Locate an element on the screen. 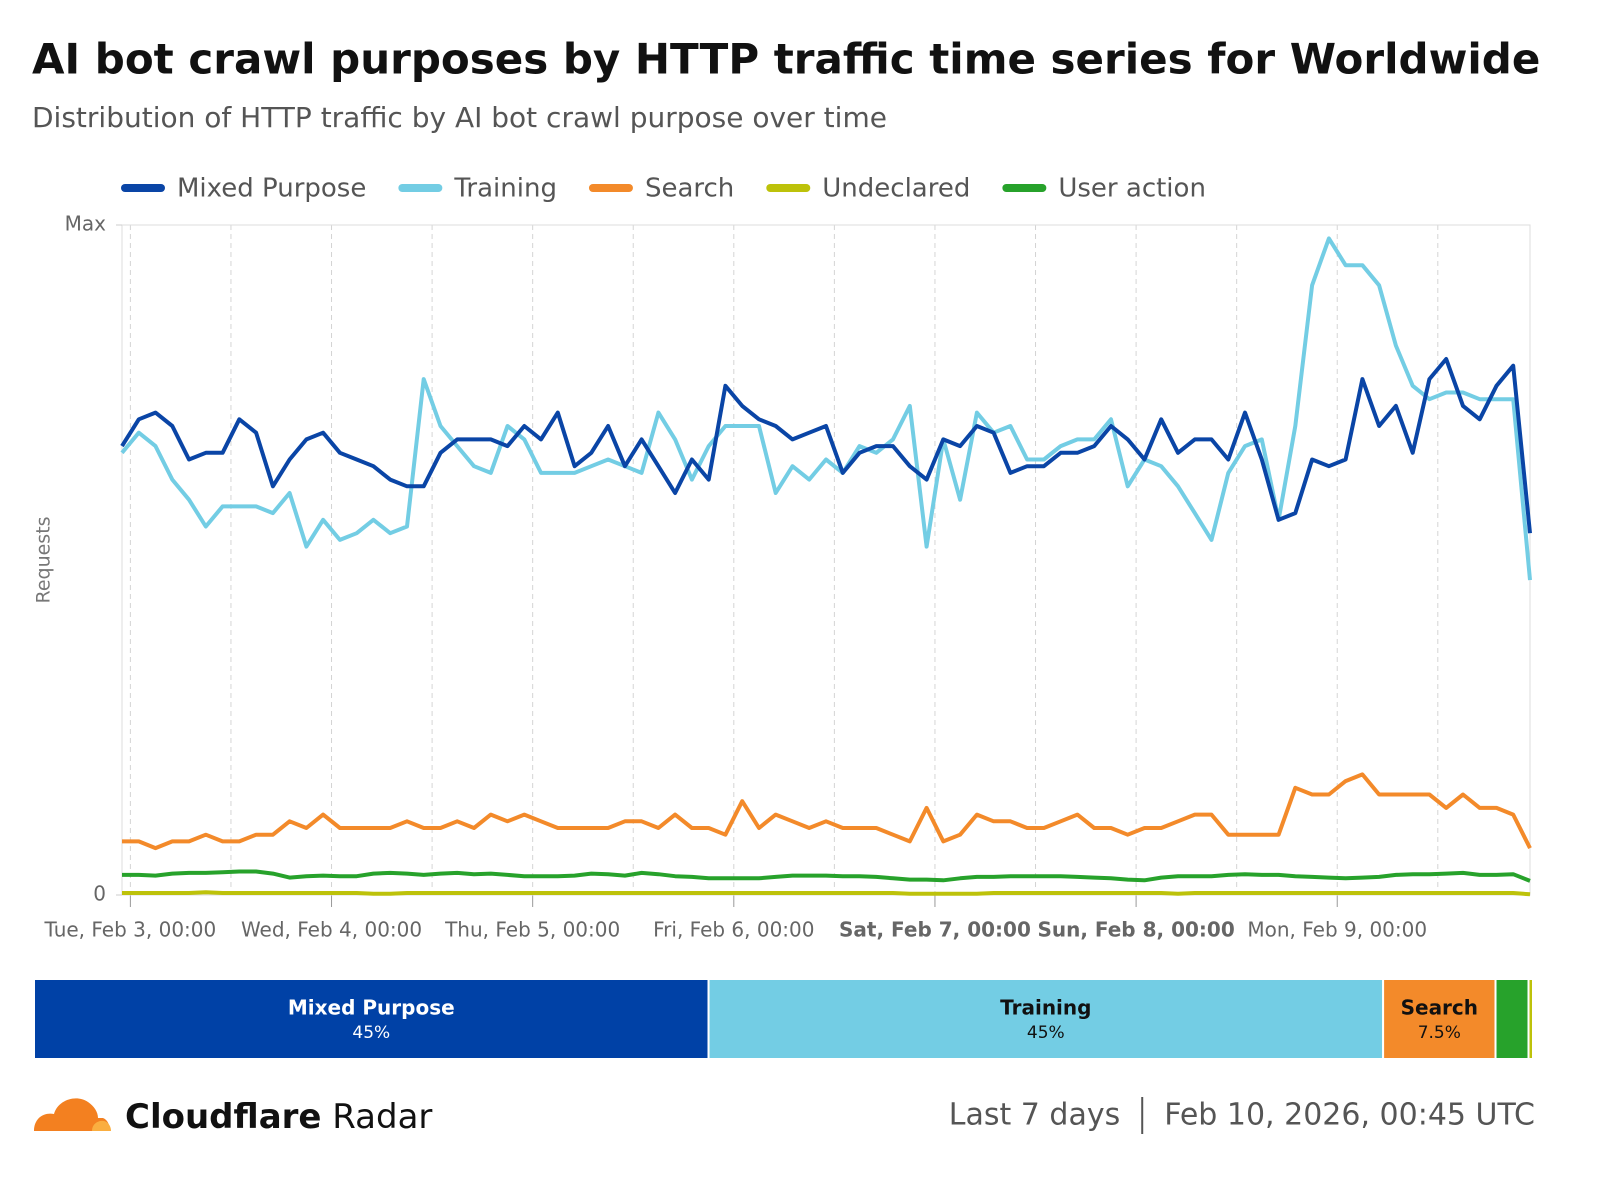  legend-label: Training is located at coordinates (505, 189).